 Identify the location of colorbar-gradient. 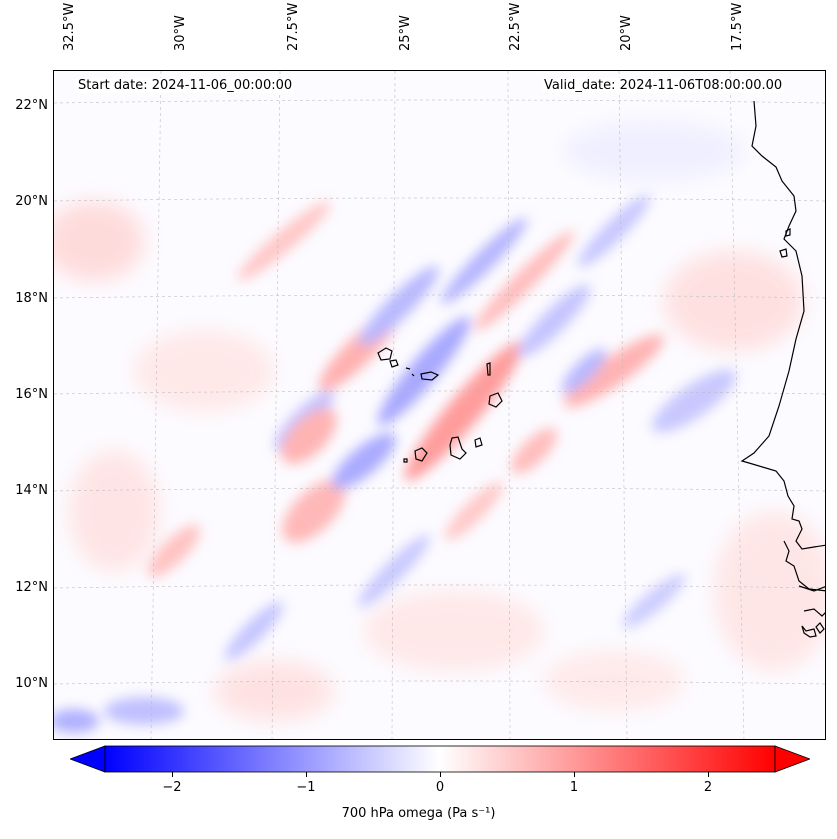
(440, 759).